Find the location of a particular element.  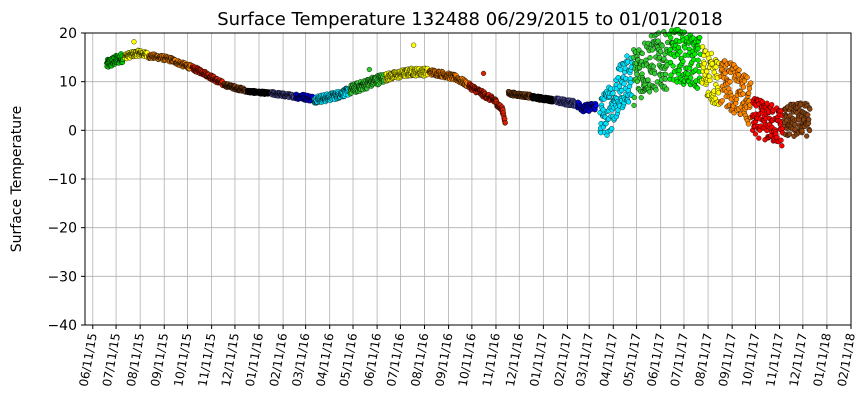

x-tick-label: 09/11/17 is located at coordinates (727, 360).